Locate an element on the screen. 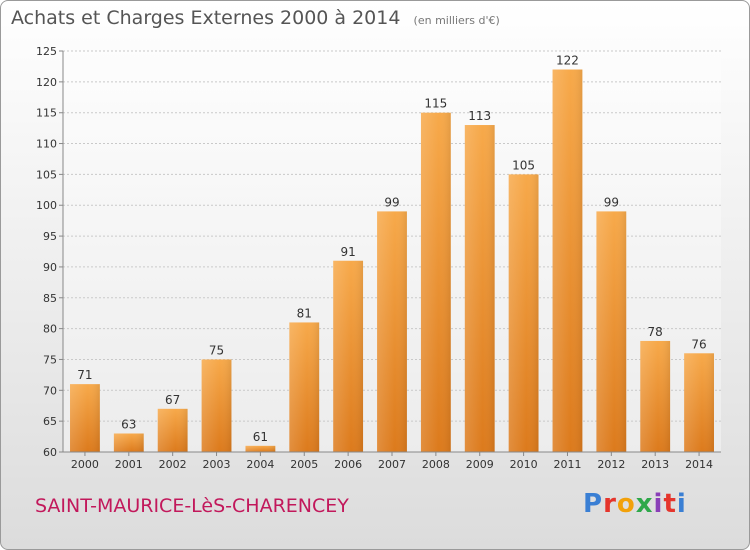 The height and width of the screenshot is (550, 750). y-tick-label: 90 is located at coordinates (50, 267).